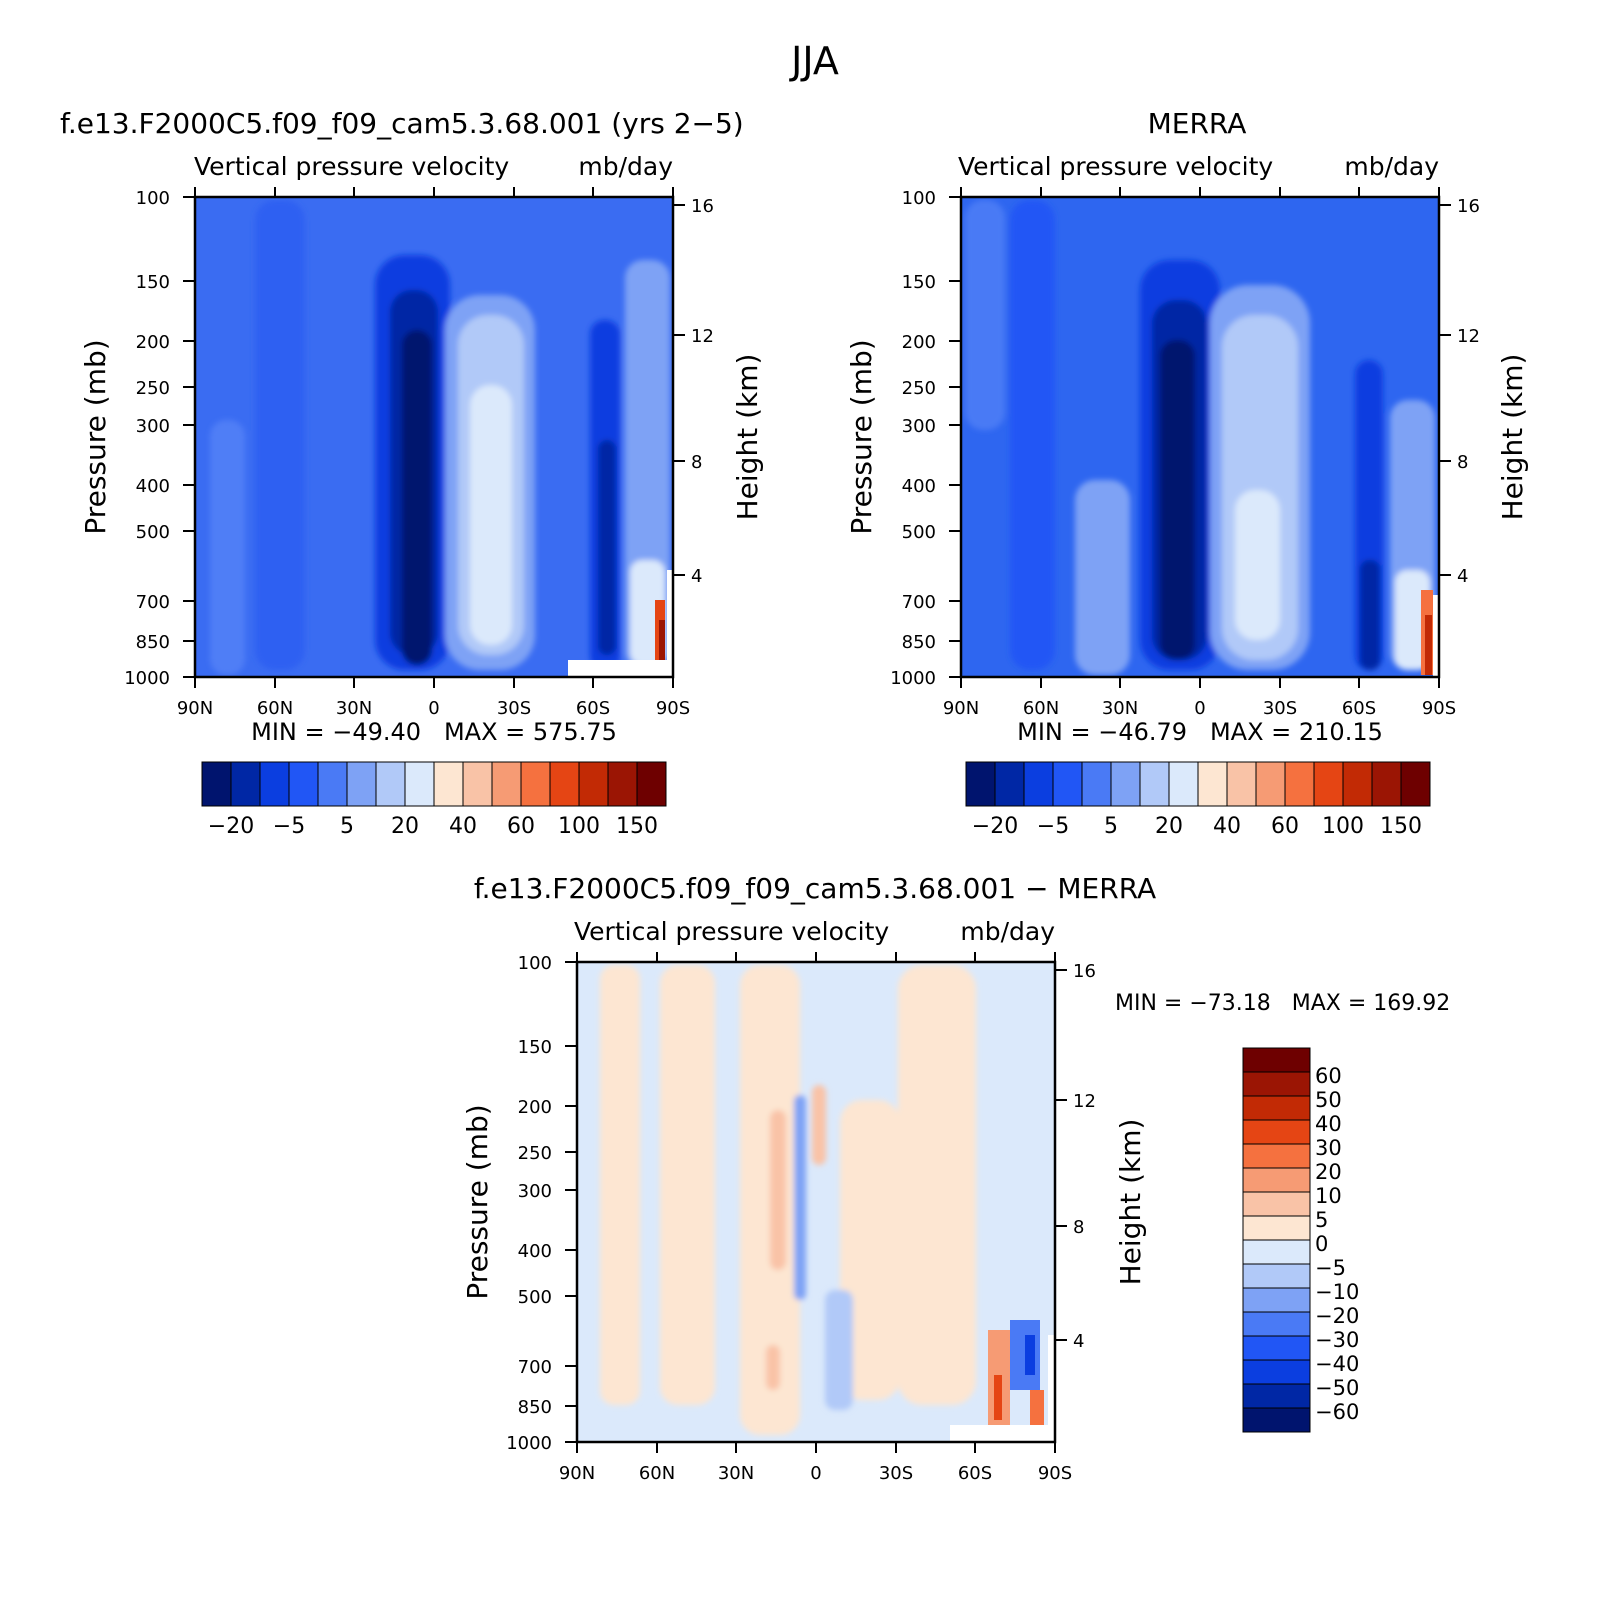 The width and height of the screenshot is (1619, 1622). I want to click on colorbar-labels: −20 −5 5 20 40 60 100 150, so click(1197, 826).